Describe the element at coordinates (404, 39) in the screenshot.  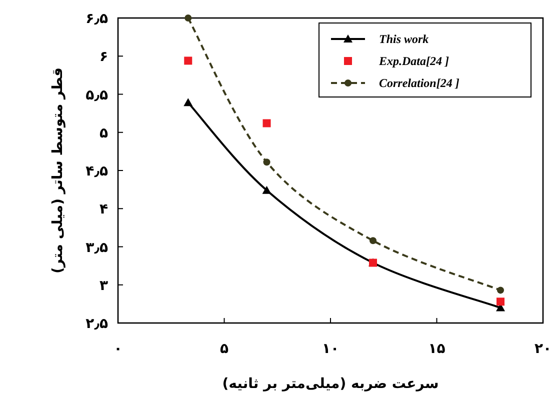
I see `legend-label: This work` at that location.